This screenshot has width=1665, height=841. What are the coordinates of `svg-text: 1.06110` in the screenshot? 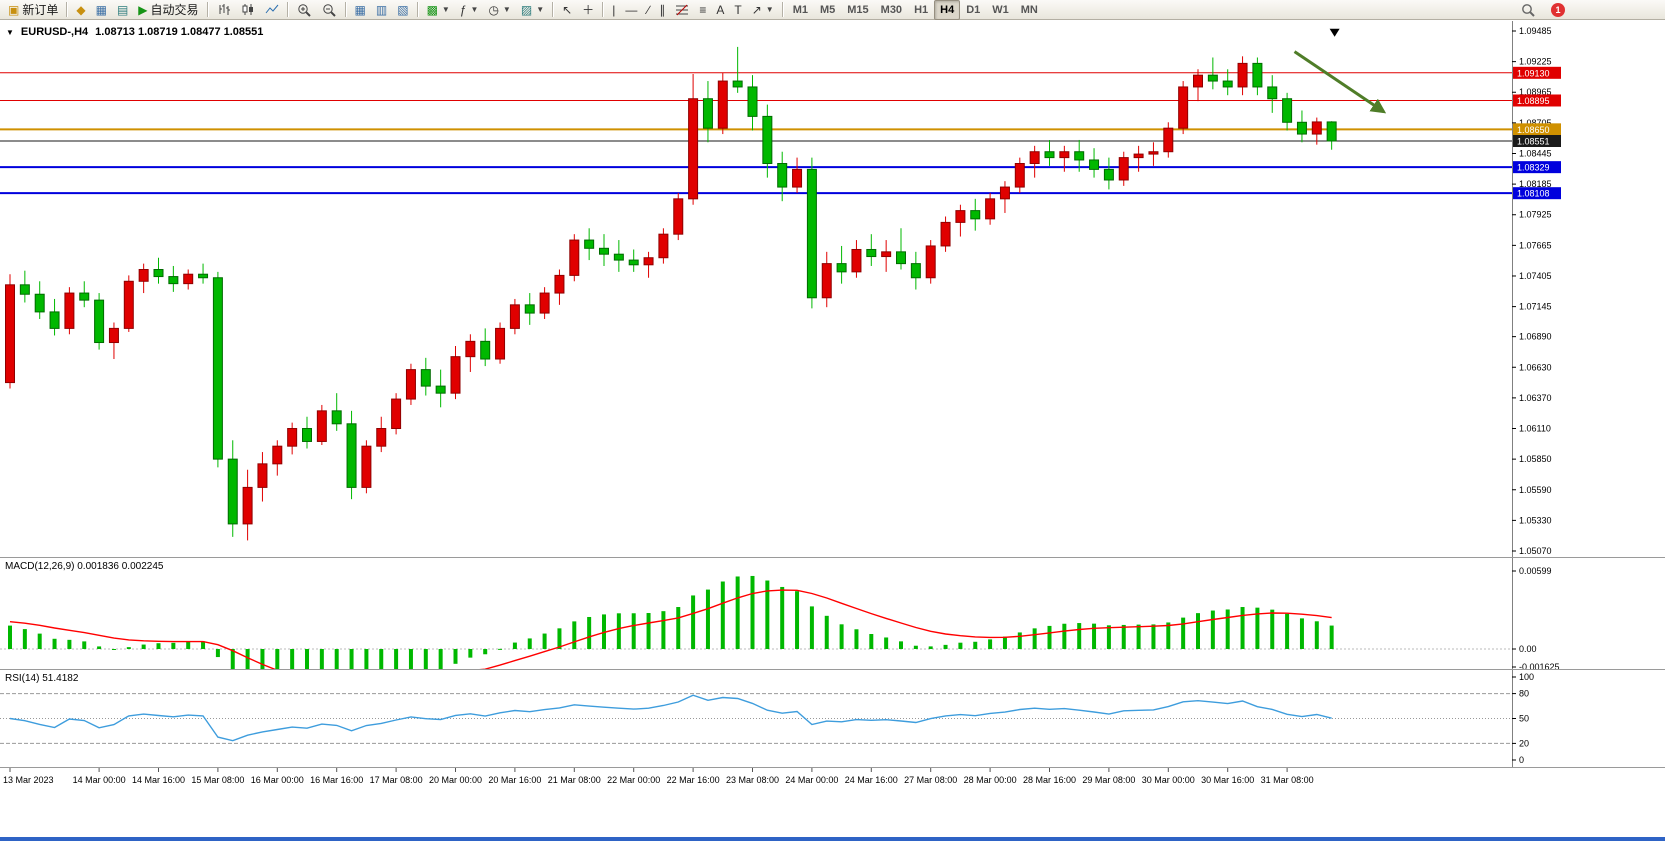 It's located at (1535, 429).